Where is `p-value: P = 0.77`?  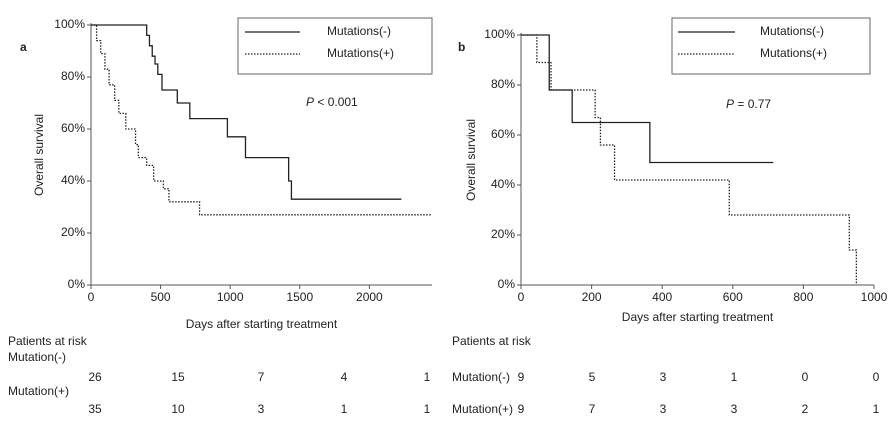
p-value: P = 0.77 is located at coordinates (748, 104).